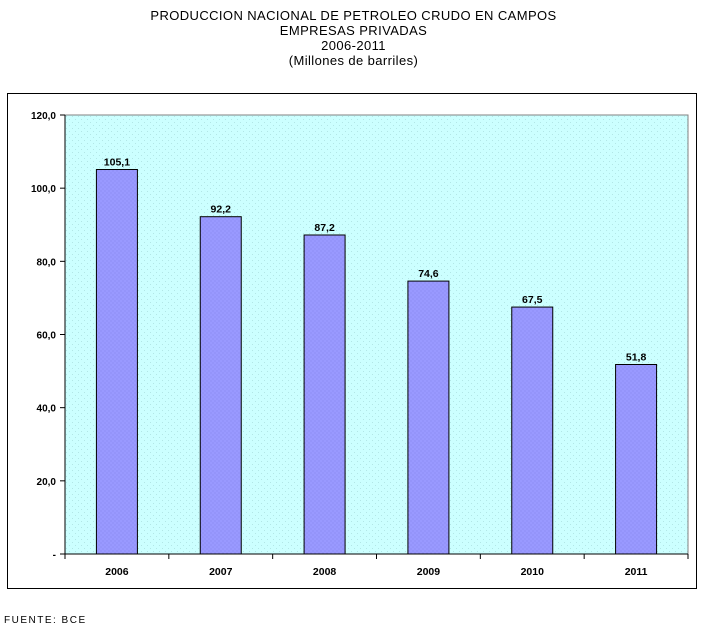 This screenshot has height=630, width=707. I want to click on y-tick-label: 80,0, so click(47, 262).